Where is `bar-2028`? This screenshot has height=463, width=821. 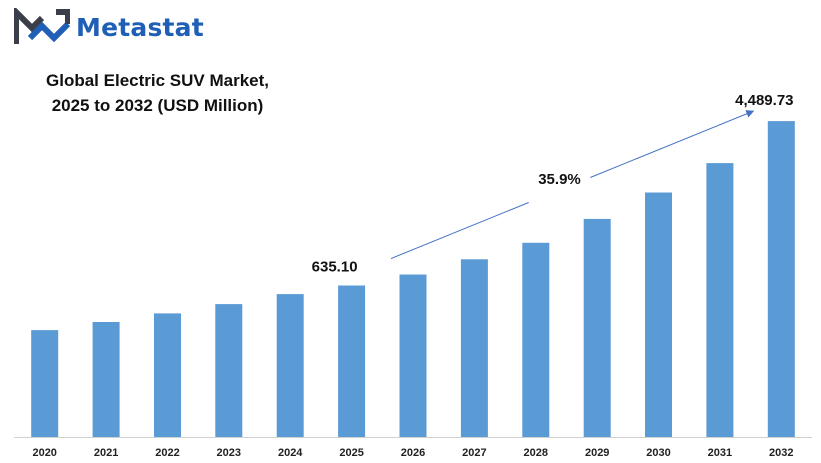 bar-2028 is located at coordinates (536, 339).